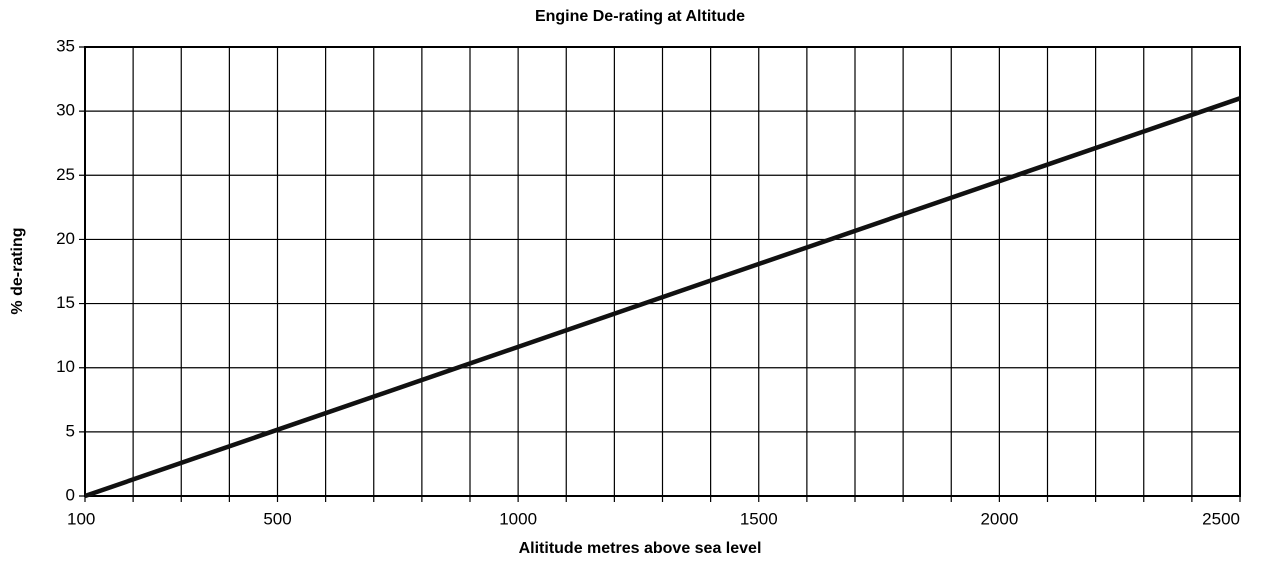 The width and height of the screenshot is (1266, 566). What do you see at coordinates (81, 518) in the screenshot?
I see `x-tick-label: 100` at bounding box center [81, 518].